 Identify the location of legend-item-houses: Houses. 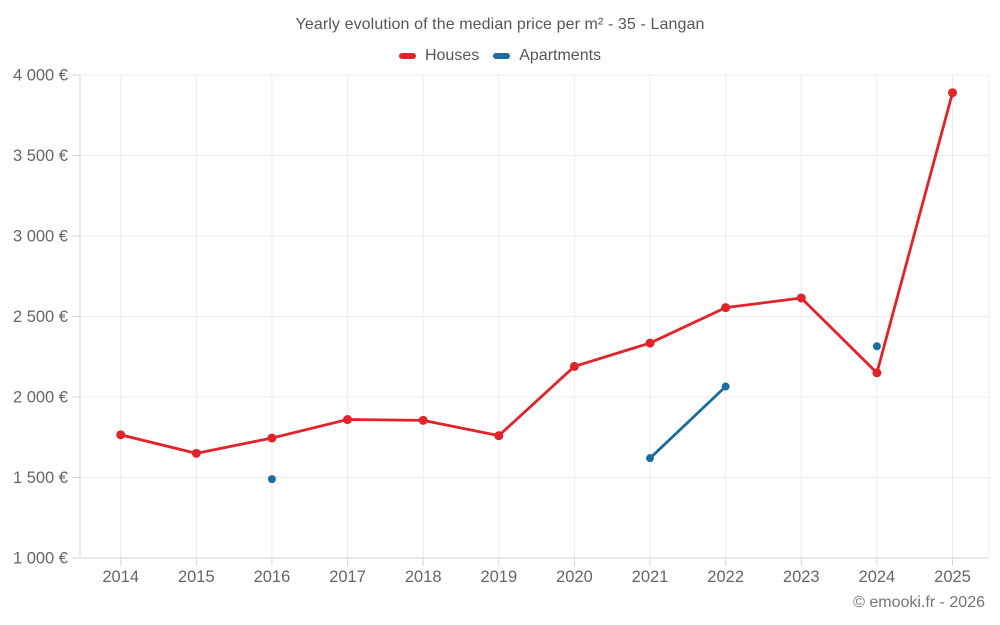
(439, 56).